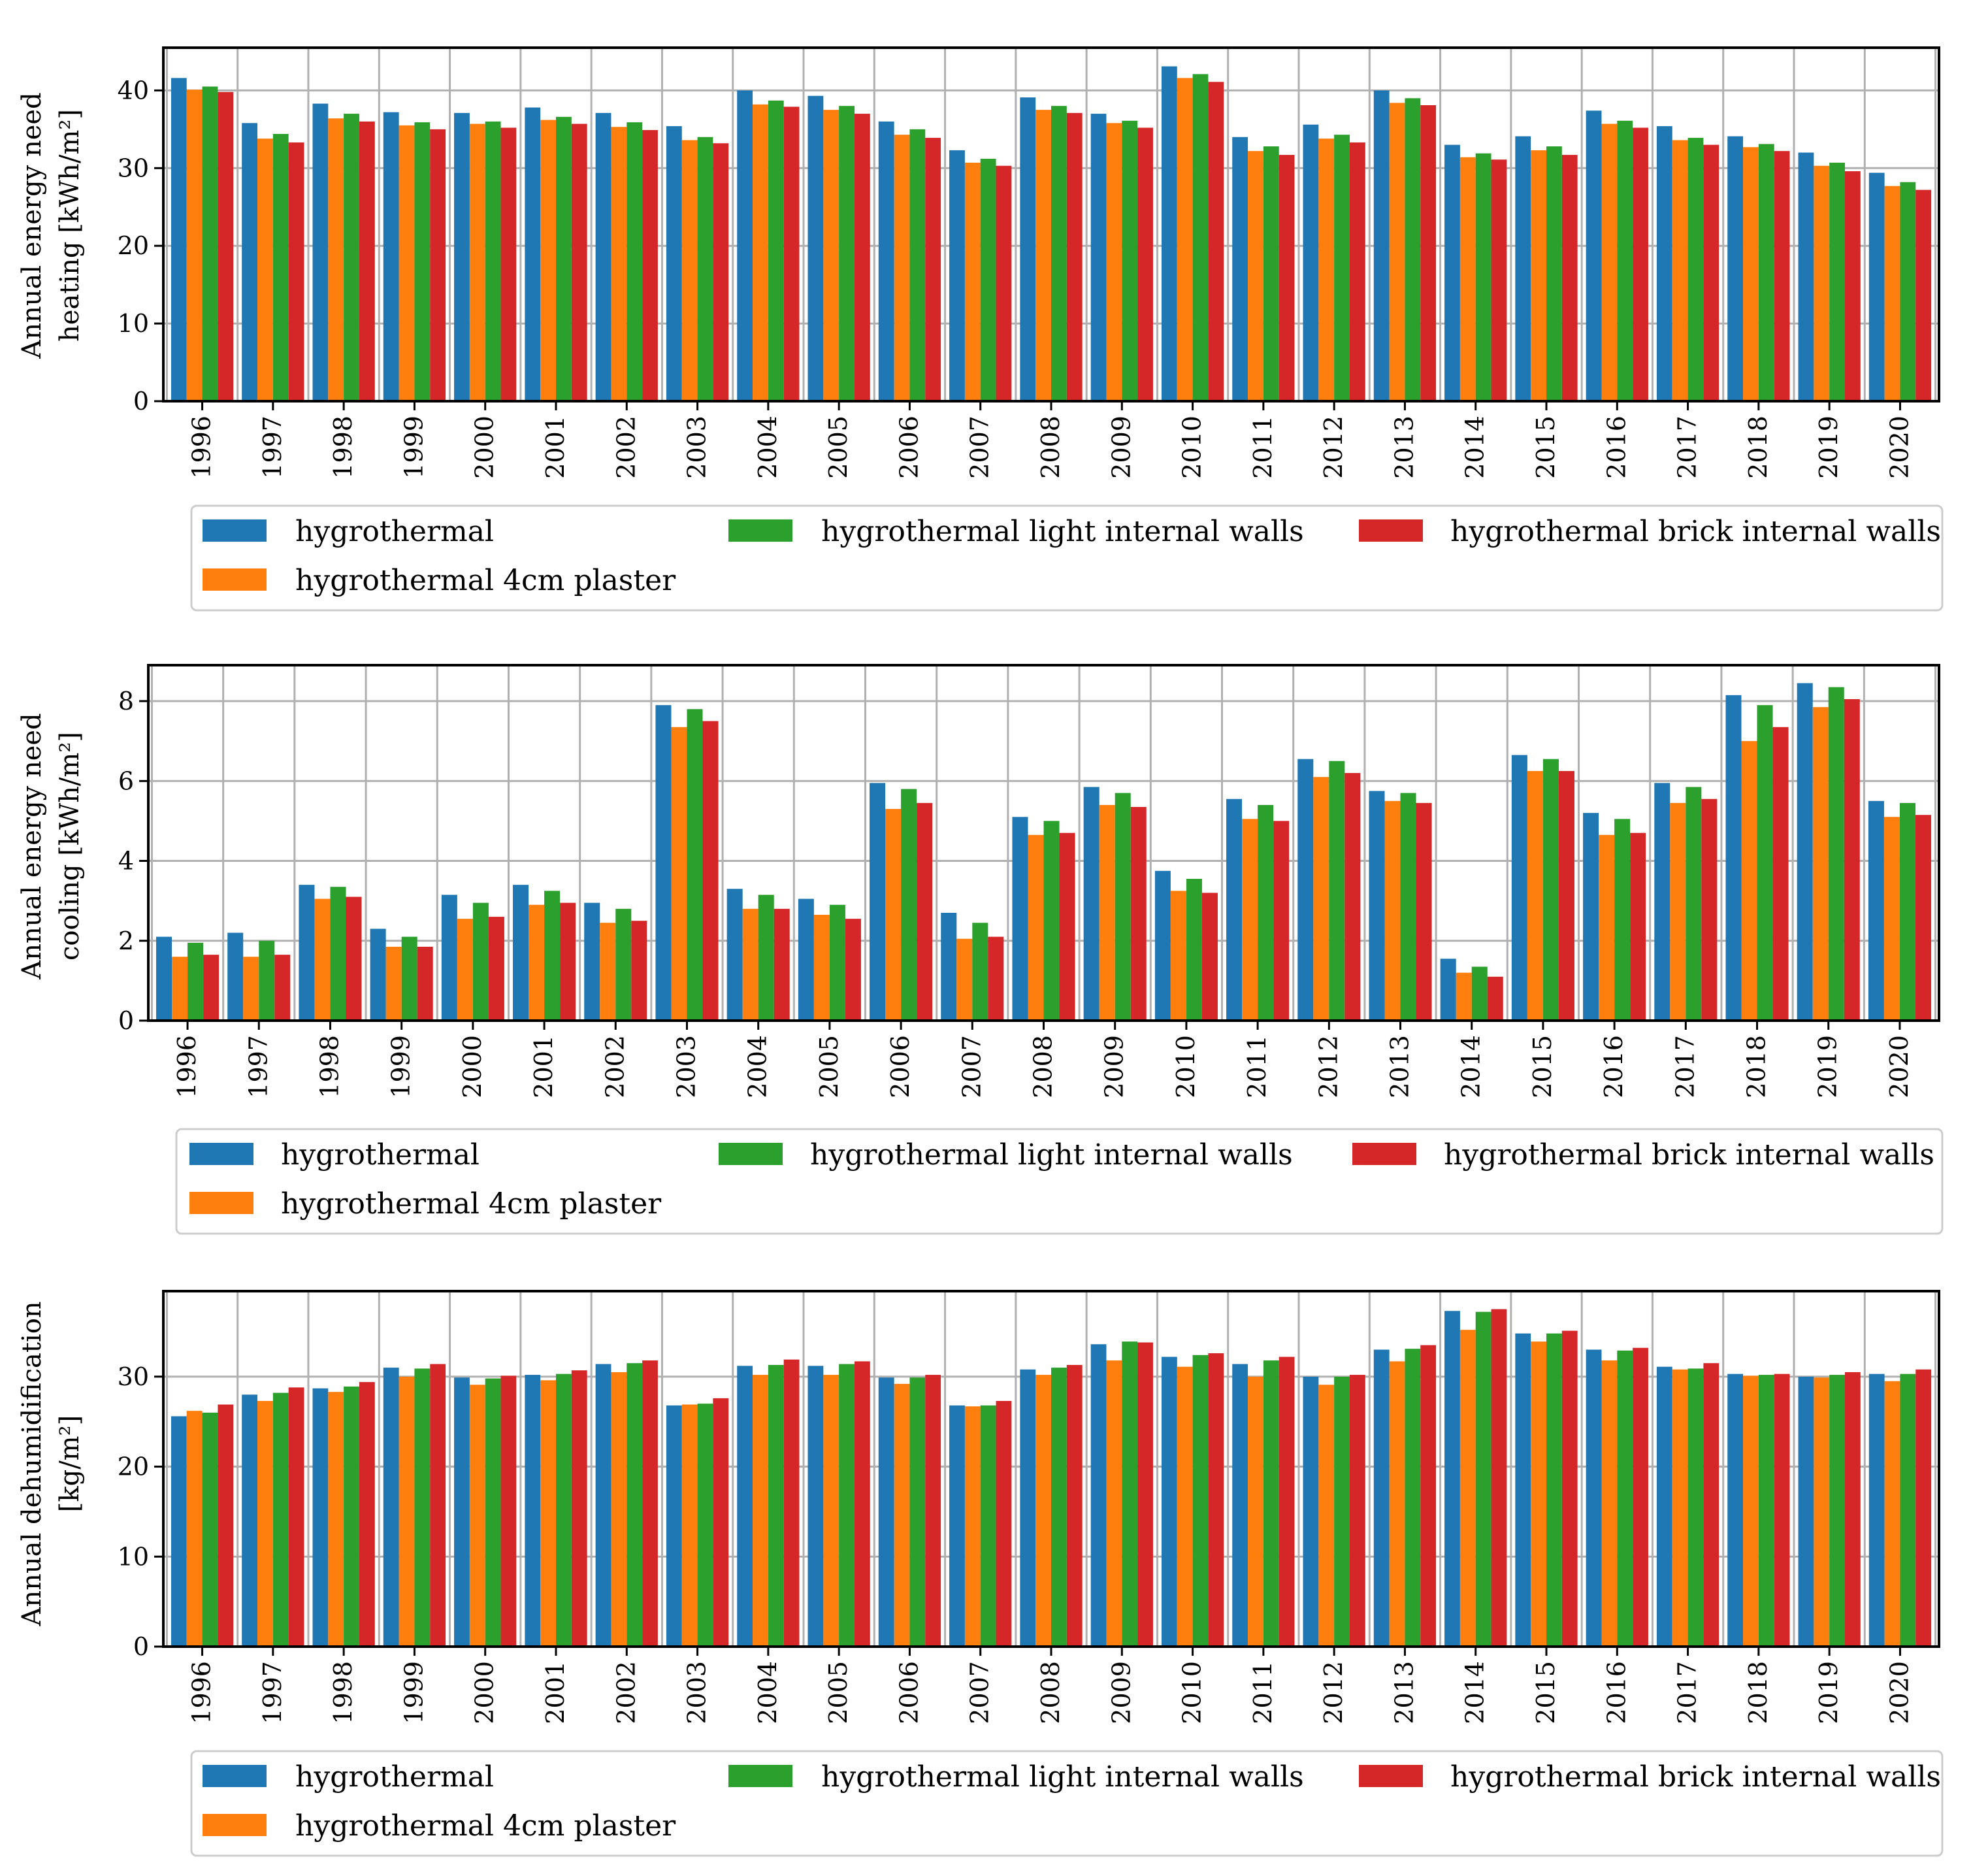  Describe the element at coordinates (343, 448) in the screenshot. I see `x-tick-label: 1998` at that location.